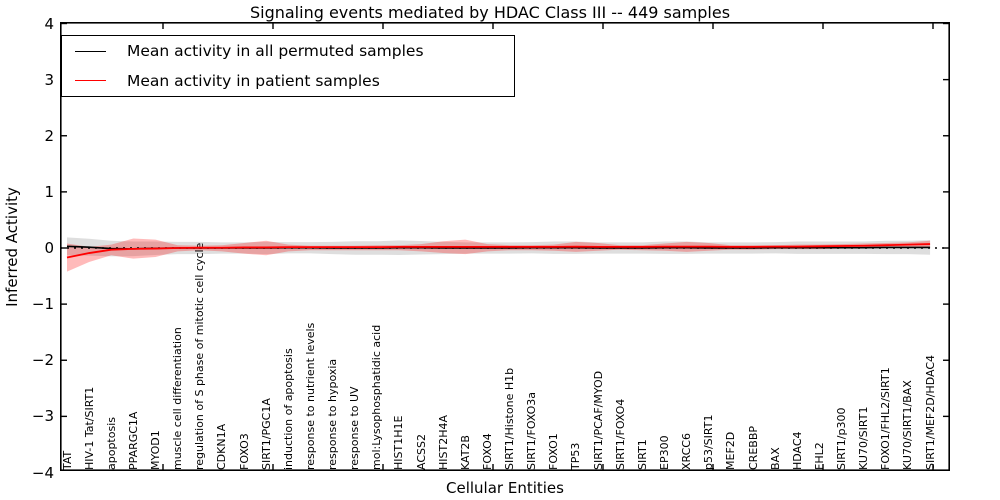  Describe the element at coordinates (42, 304) in the screenshot. I see `y-tick-label: −1` at that location.